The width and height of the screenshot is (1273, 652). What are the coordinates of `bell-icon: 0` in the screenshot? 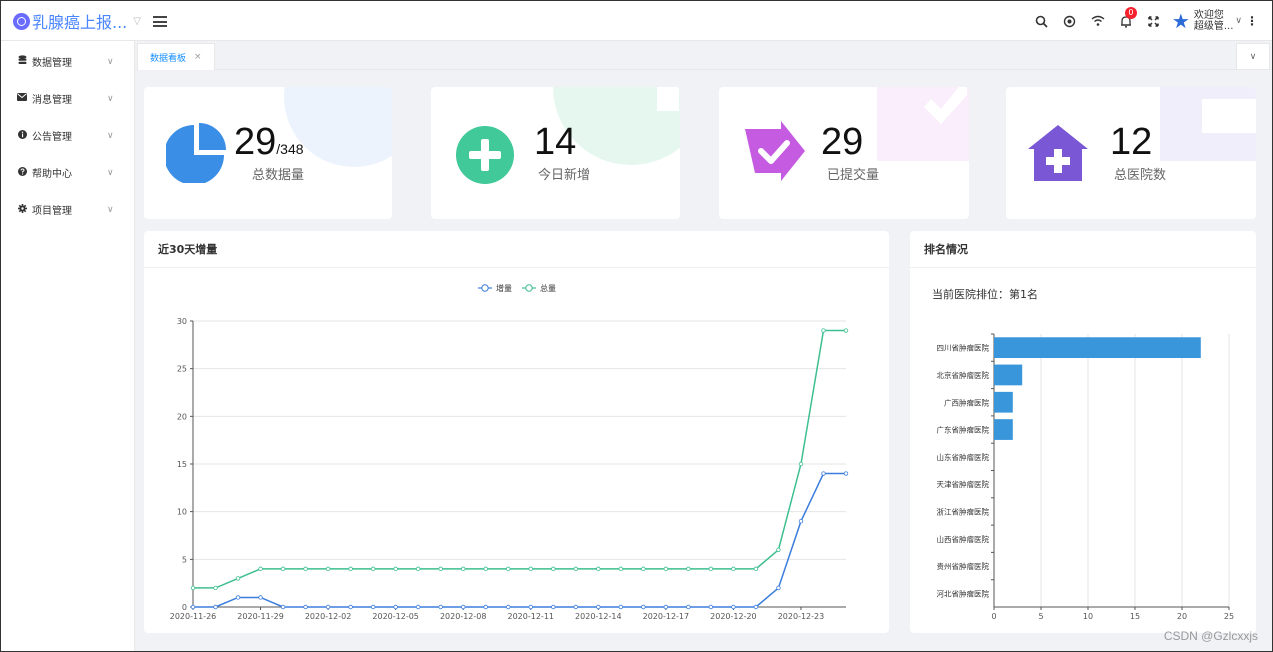 It's located at (1126, 20).